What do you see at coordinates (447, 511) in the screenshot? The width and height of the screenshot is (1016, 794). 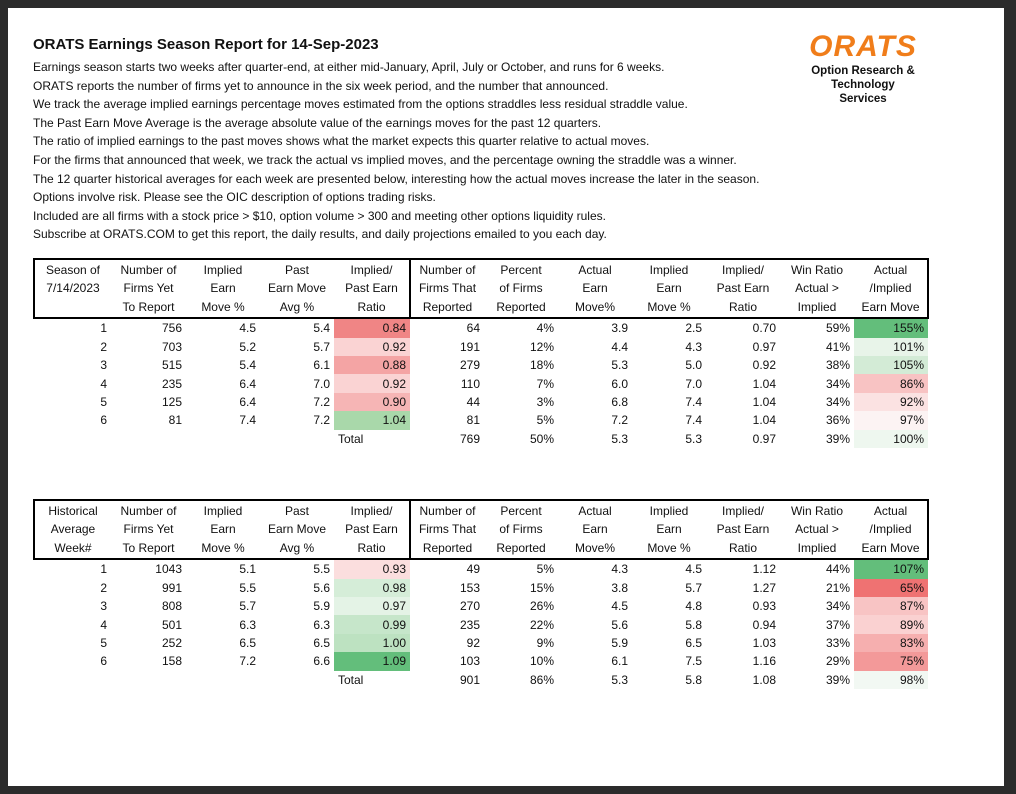 I see `header-line: Number of` at bounding box center [447, 511].